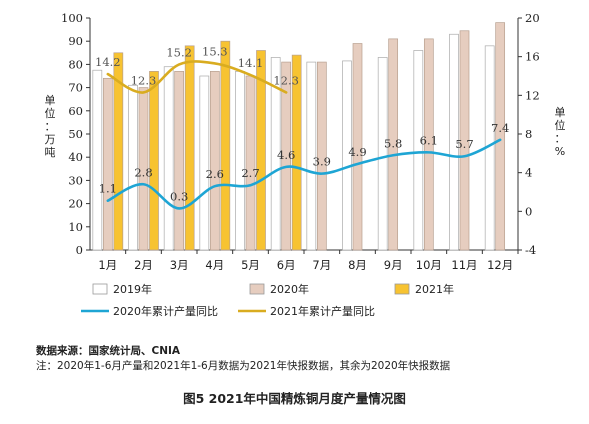  Describe the element at coordinates (50, 126) in the screenshot. I see `y-left-axis-title: 单位：万吨` at that location.